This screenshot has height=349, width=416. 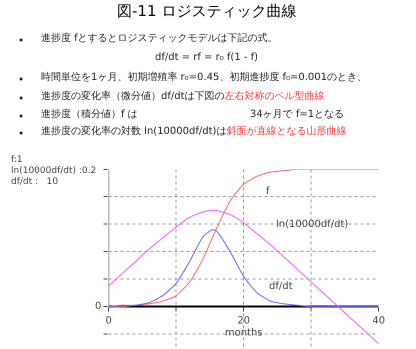 What do you see at coordinates (268, 191) in the screenshot?
I see `series-label: f` at bounding box center [268, 191].